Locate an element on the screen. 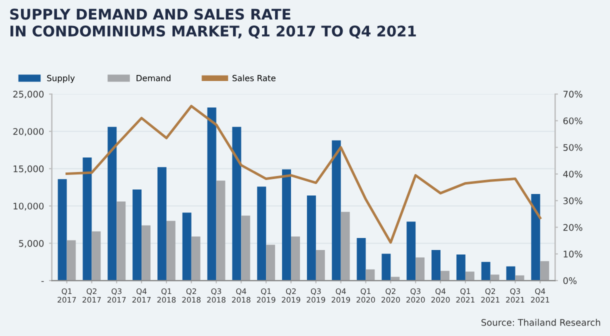  y-tick-label: 15,000 is located at coordinates (29, 169).